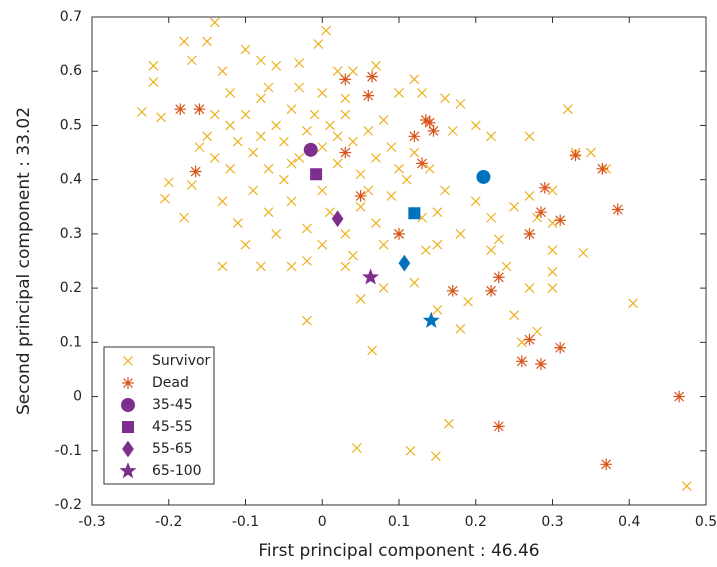  I want to click on legend-label: 65-100, so click(177, 471).